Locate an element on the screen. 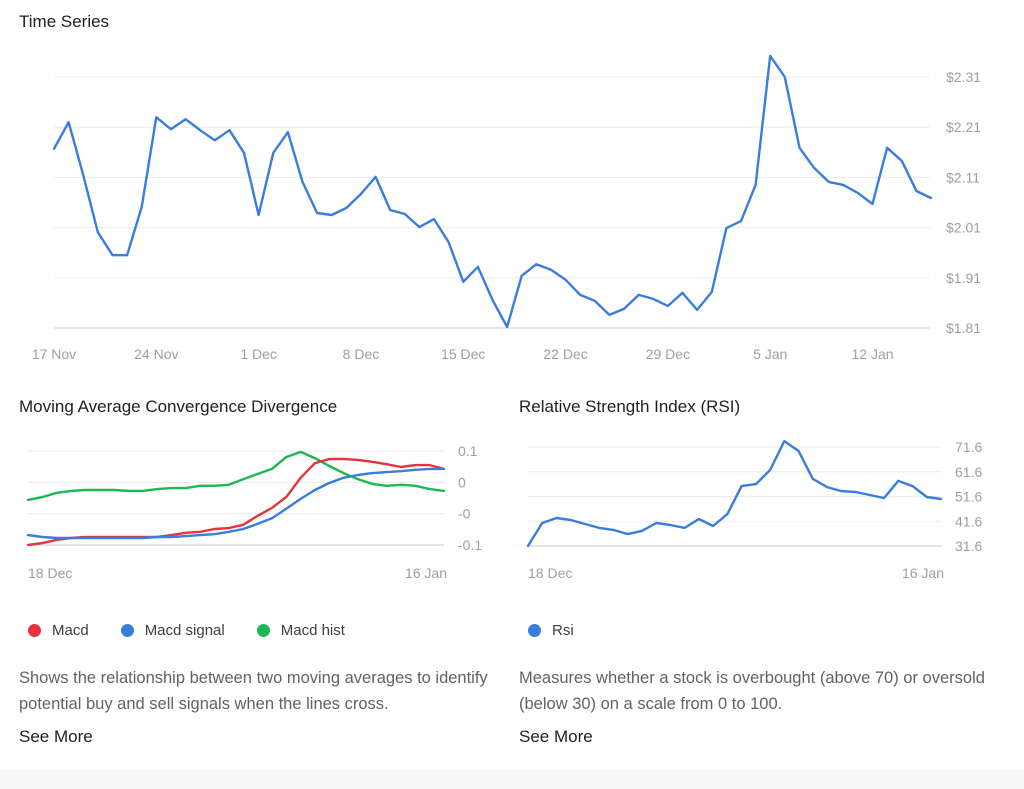 The width and height of the screenshot is (1024, 789). rsi-chart: 71.6 61.6 51.6 41.6 31.6 18 Dec 16 Jan is located at coordinates (754, 510).